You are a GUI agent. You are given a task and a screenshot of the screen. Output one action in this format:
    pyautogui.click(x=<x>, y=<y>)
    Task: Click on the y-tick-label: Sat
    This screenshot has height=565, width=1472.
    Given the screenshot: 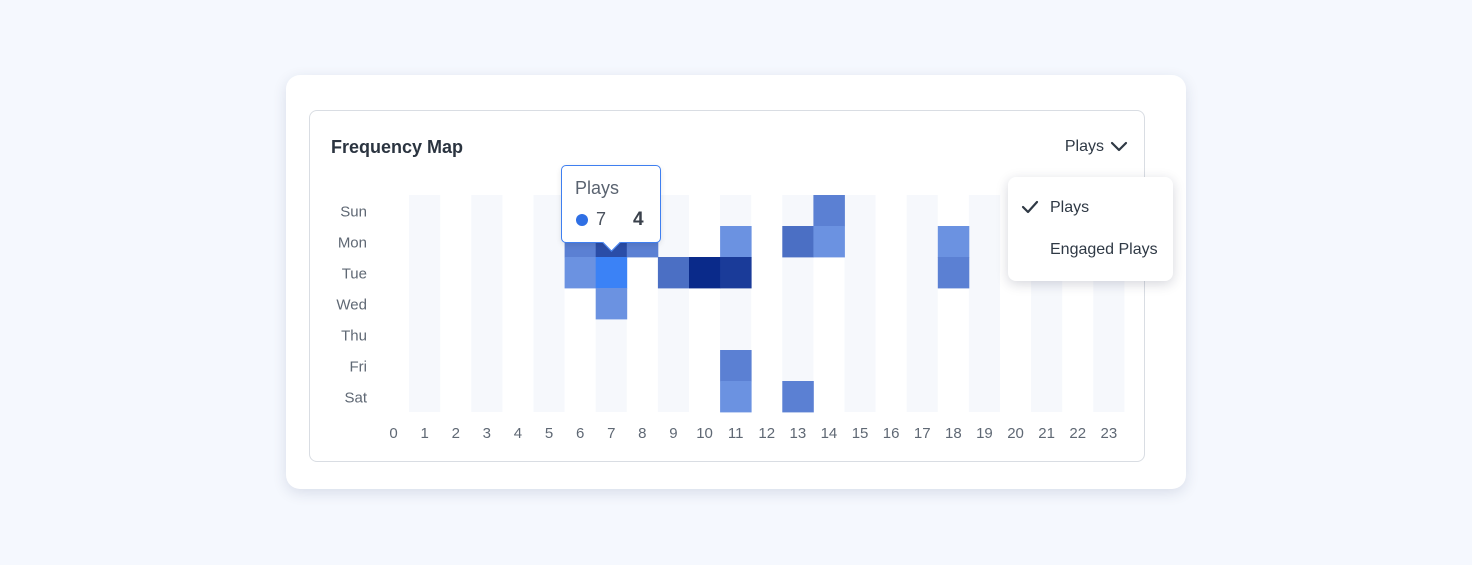 What is the action you would take?
    pyautogui.click(x=355, y=398)
    